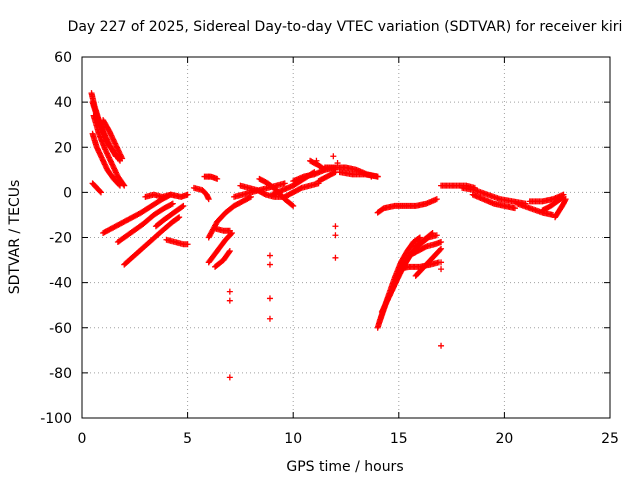  Describe the element at coordinates (56, 419) in the screenshot. I see `y-tick-label: -100` at that location.